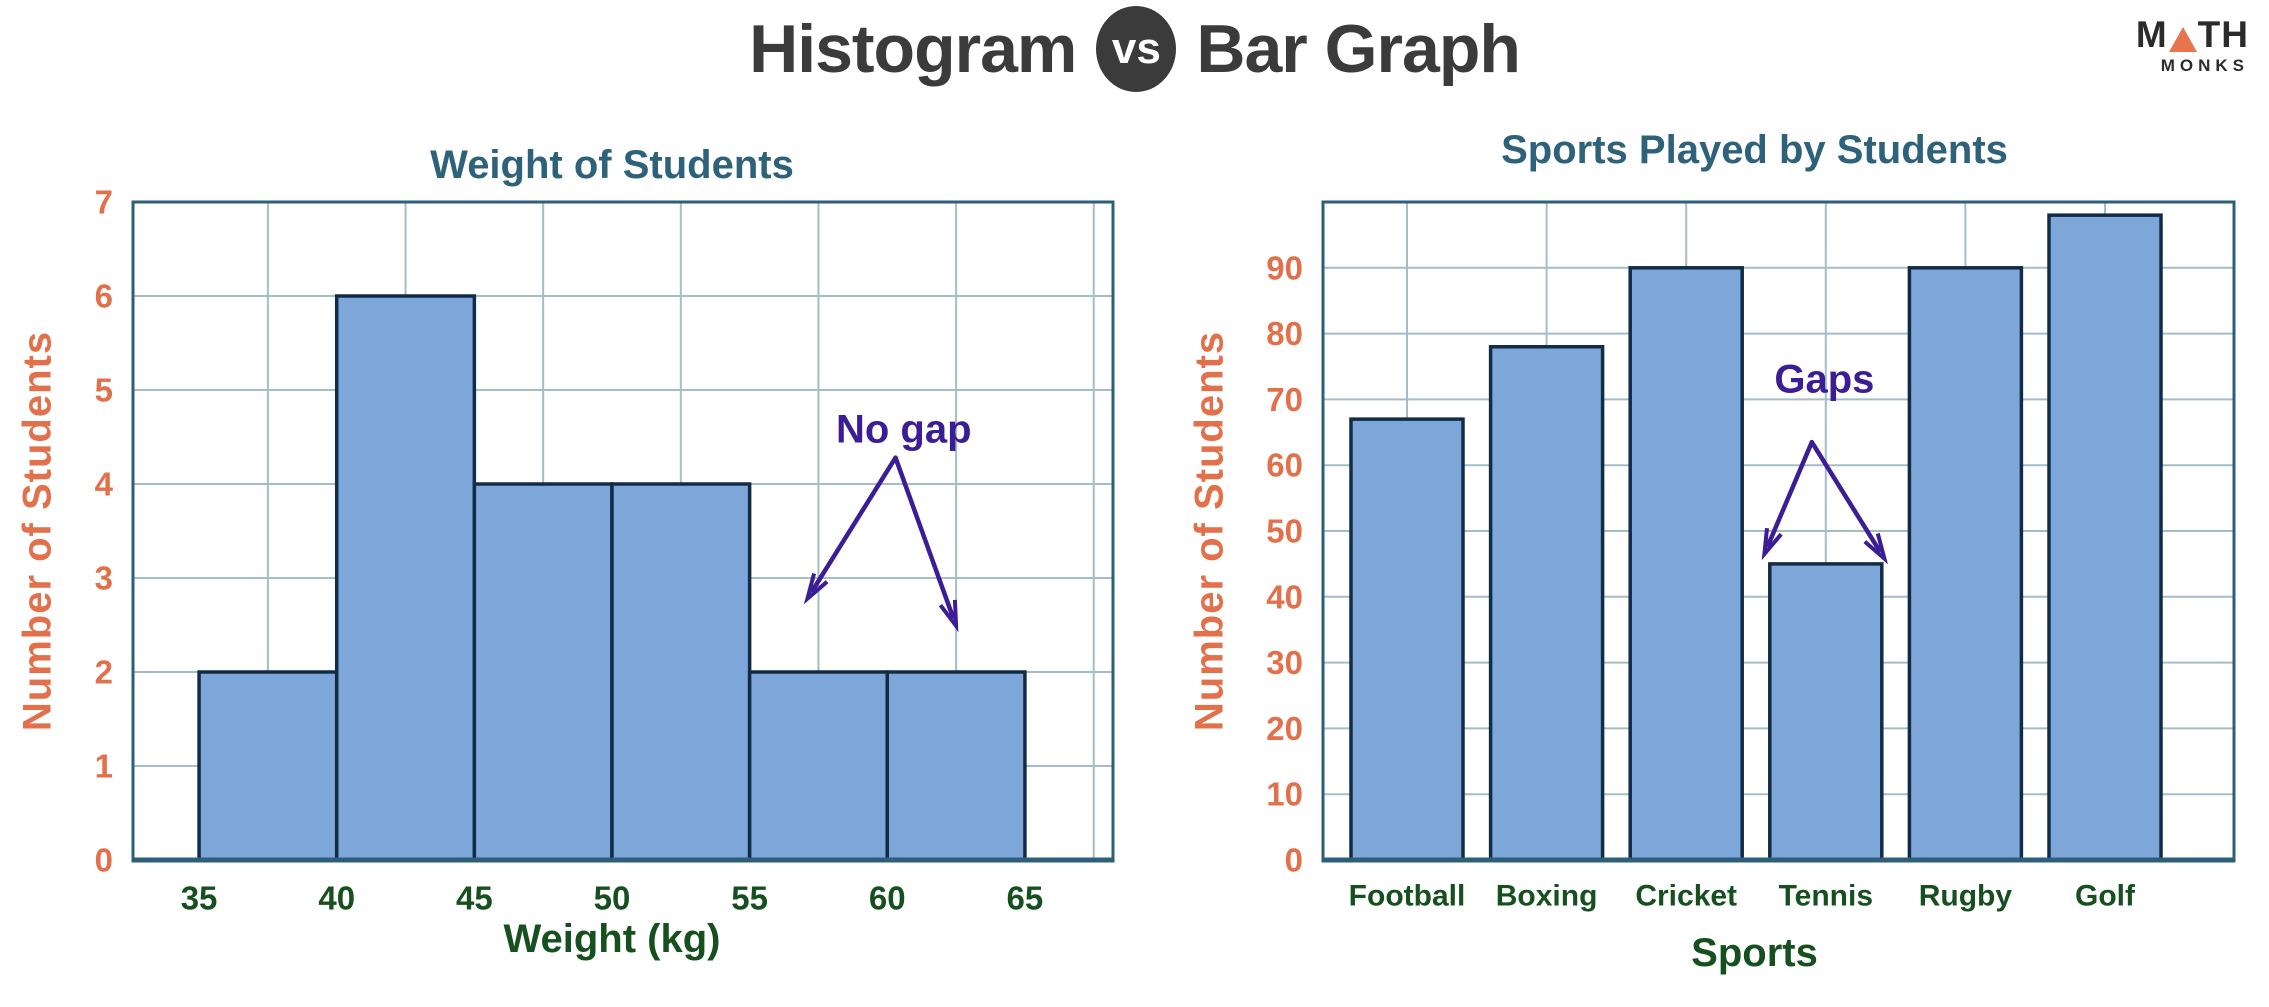 This screenshot has width=2269, height=1007. I want to click on y-tick-label: 2, so click(104, 672).